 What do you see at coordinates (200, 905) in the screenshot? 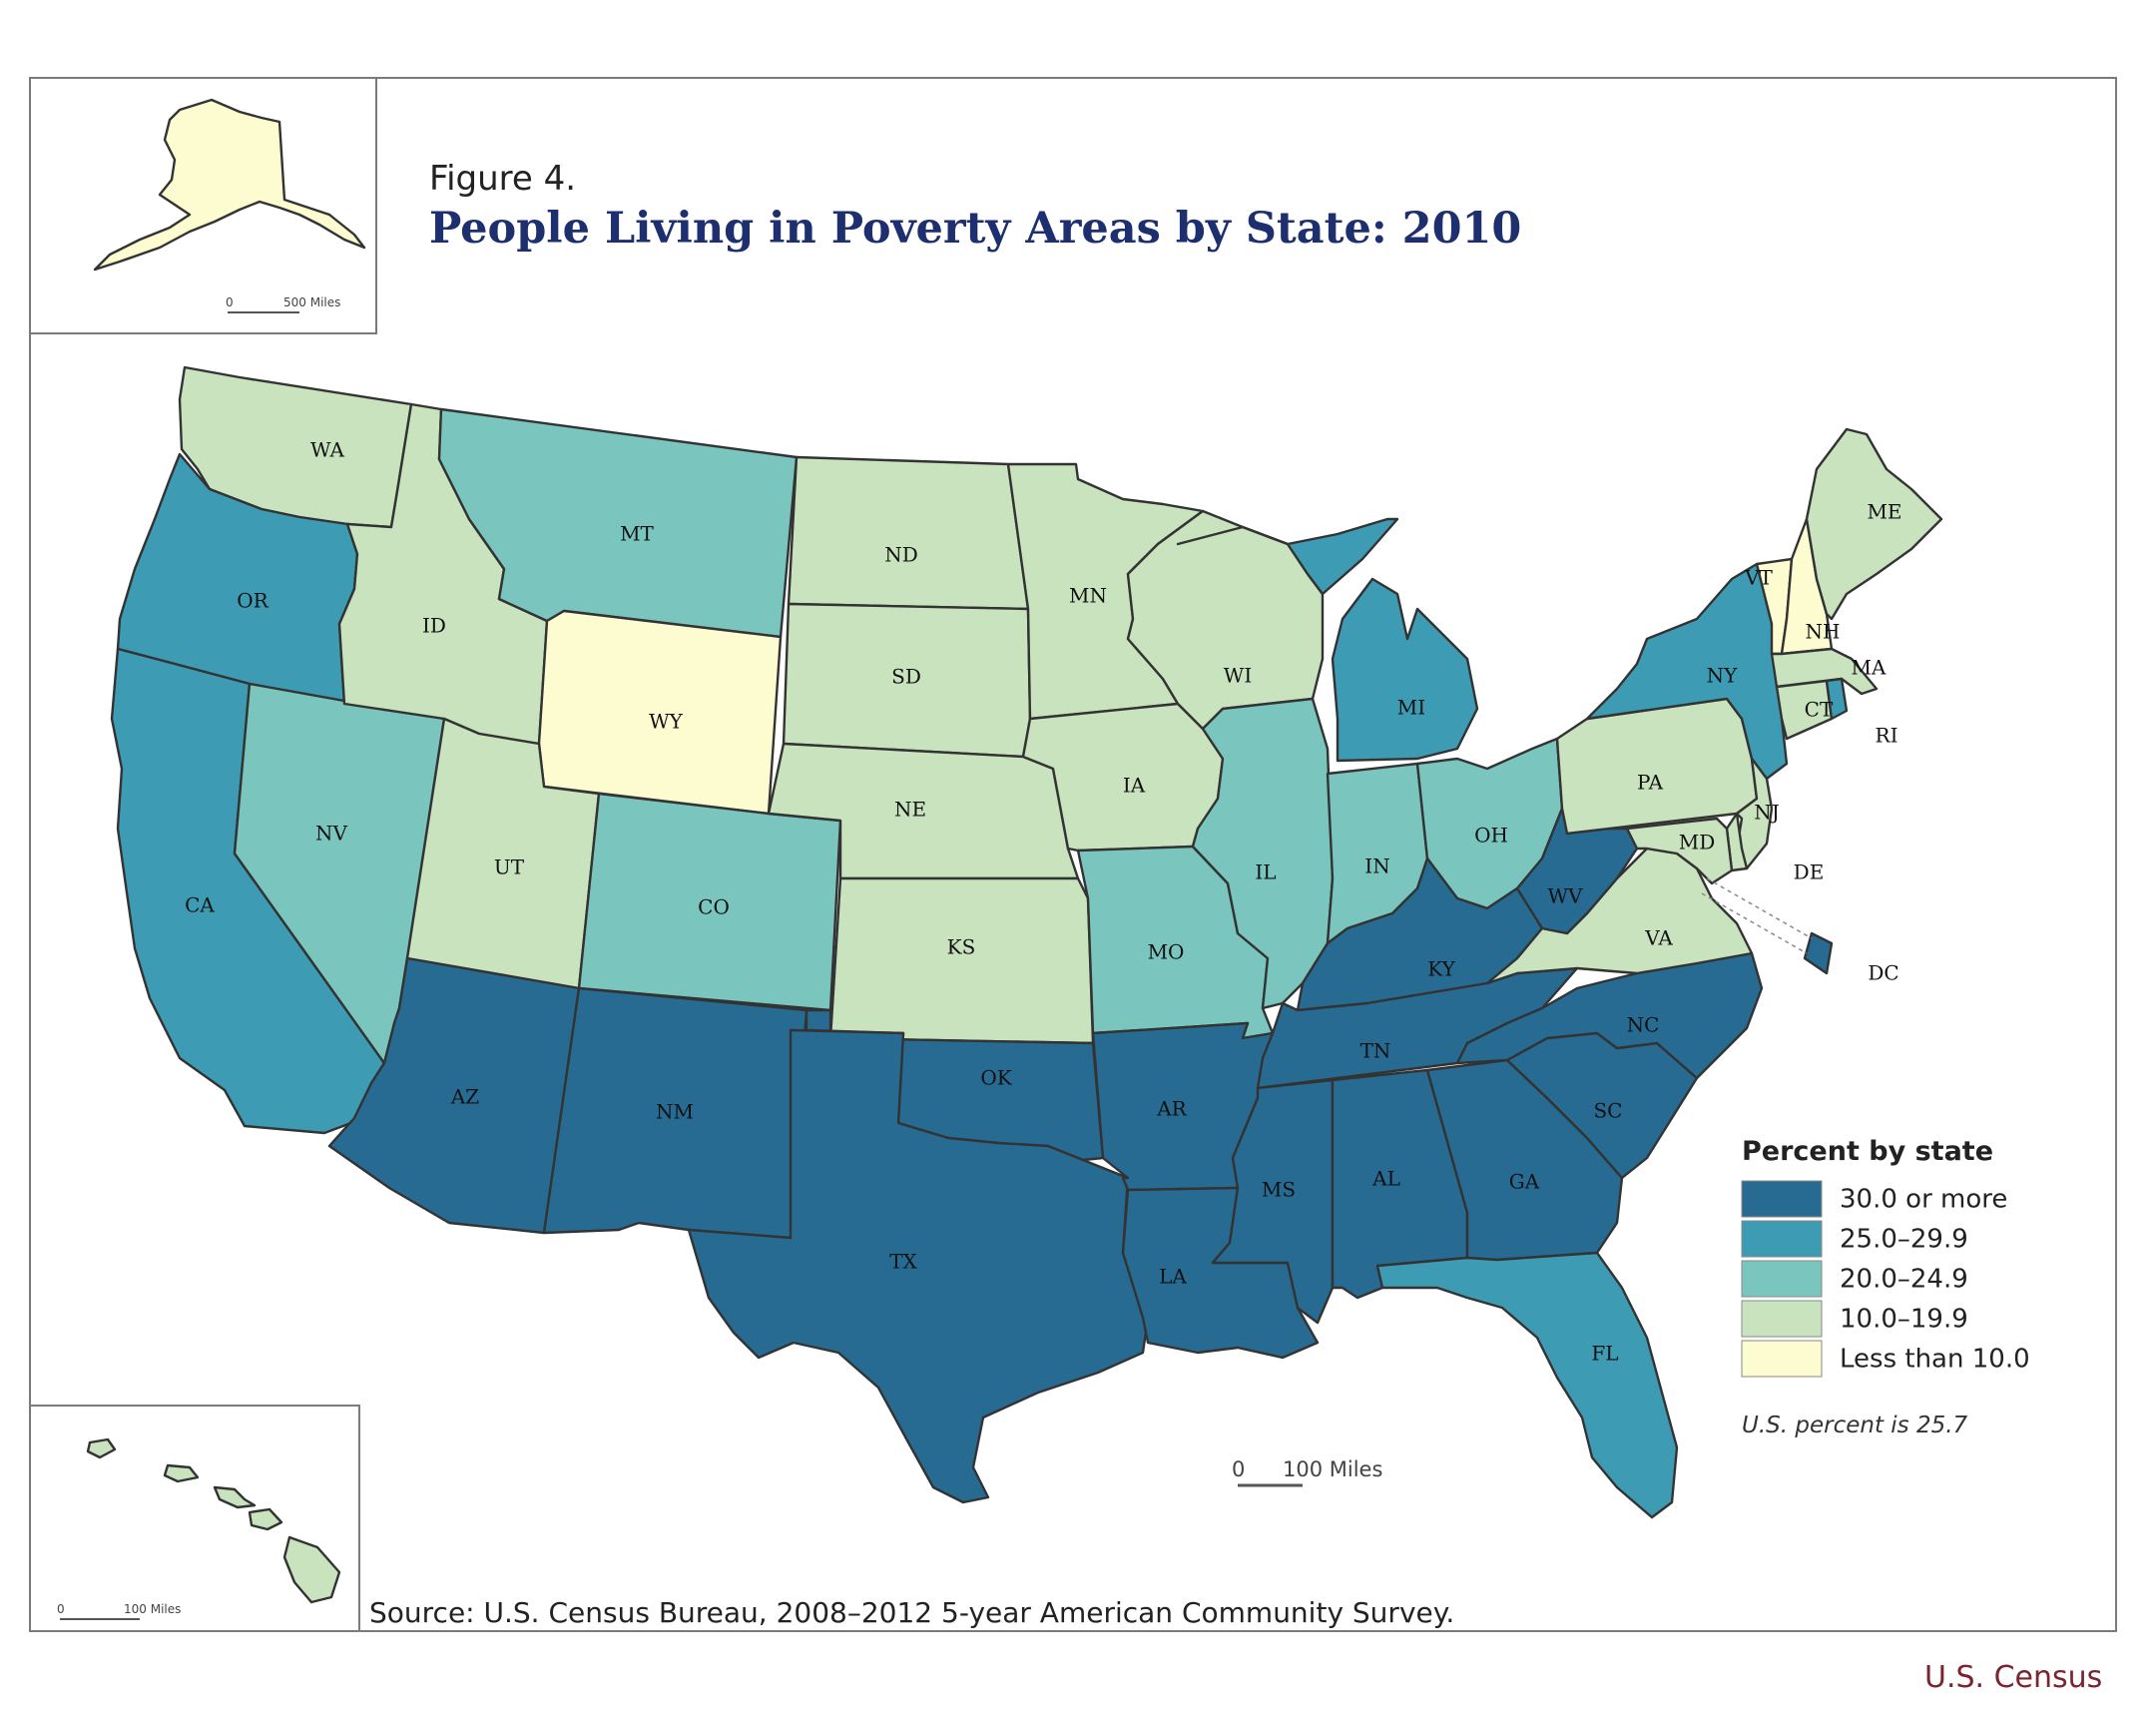
I see `state-label-CA: CA` at bounding box center [200, 905].